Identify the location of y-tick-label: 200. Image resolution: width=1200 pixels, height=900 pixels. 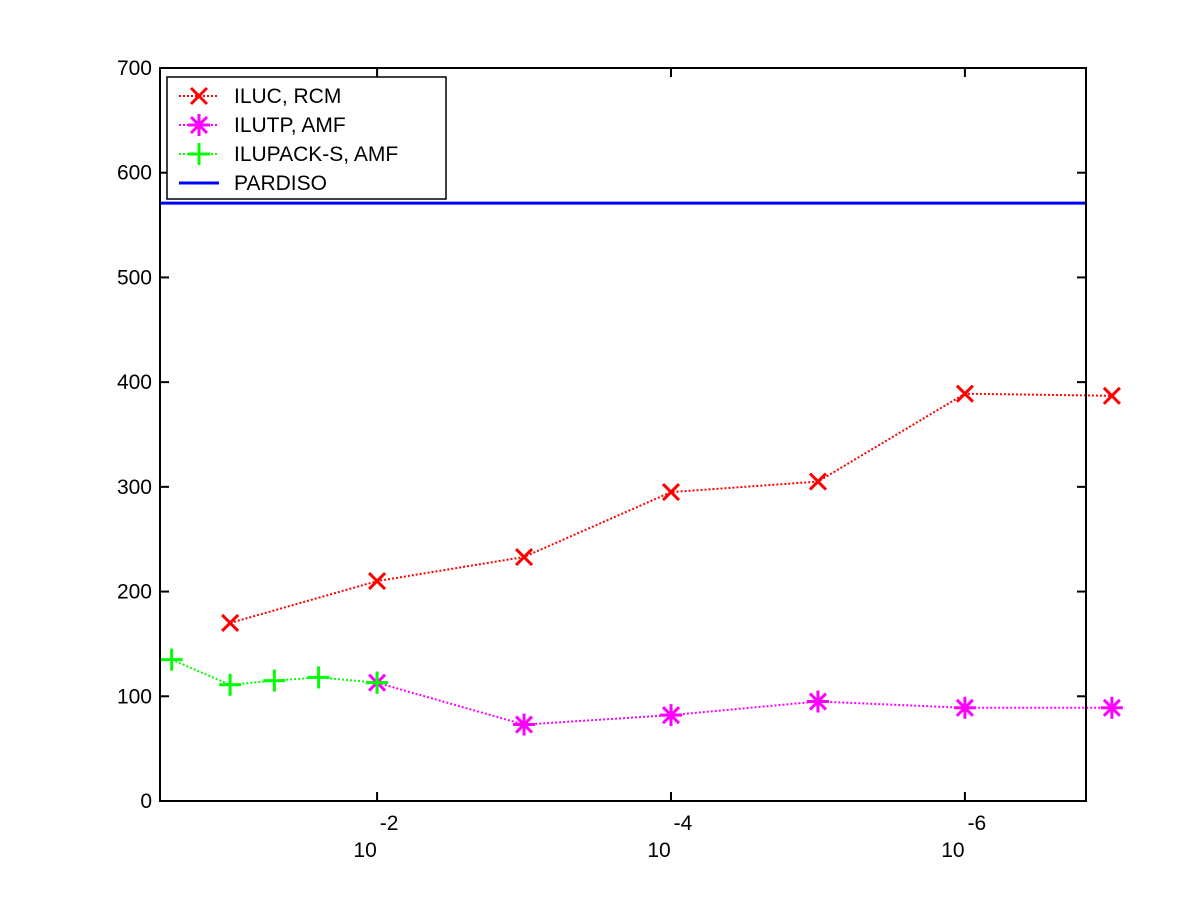
(134, 592).